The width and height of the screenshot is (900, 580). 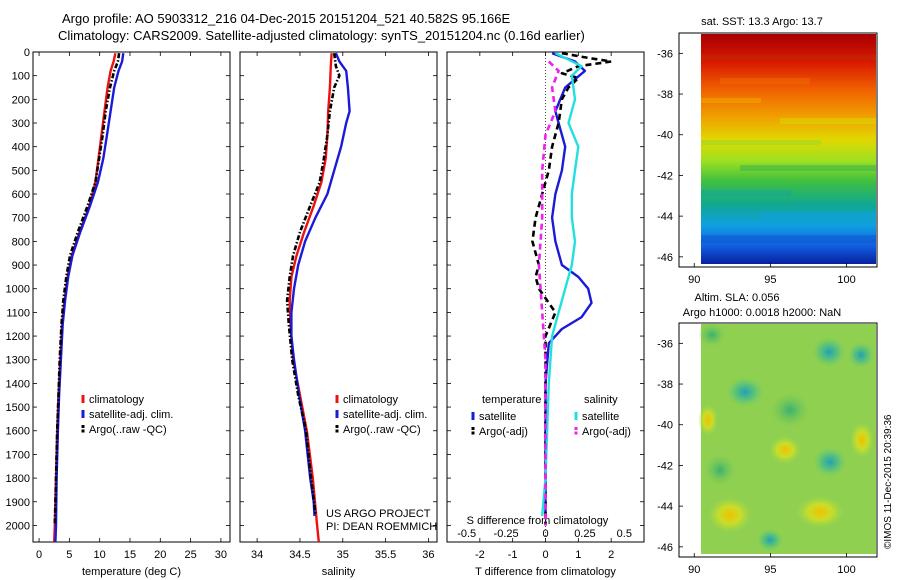 I want to click on temperature-series-argo, so click(x=87, y=289).